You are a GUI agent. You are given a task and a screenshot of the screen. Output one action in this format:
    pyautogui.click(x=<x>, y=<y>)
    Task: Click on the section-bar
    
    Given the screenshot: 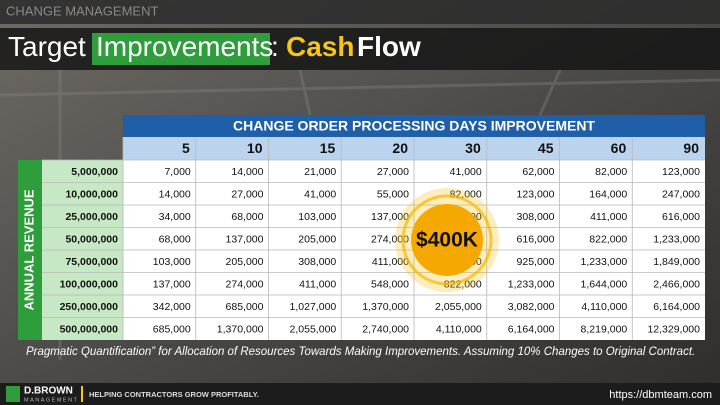 What is the action you would take?
    pyautogui.click(x=360, y=12)
    